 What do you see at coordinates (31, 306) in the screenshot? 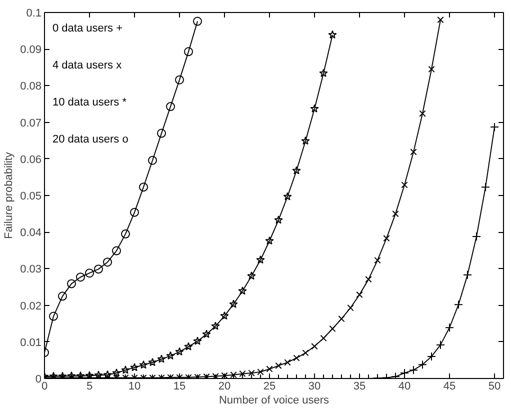
I see `y-tick-label: 0.02` at bounding box center [31, 306].